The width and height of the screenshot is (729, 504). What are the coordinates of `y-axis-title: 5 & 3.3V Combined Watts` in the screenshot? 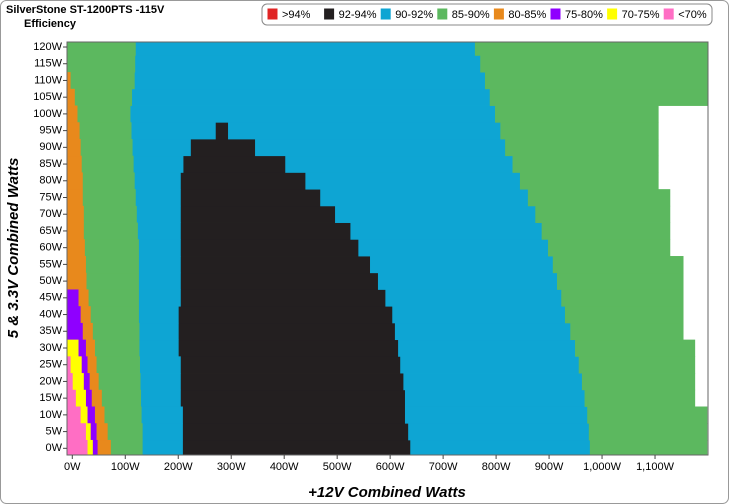 It's located at (13, 248).